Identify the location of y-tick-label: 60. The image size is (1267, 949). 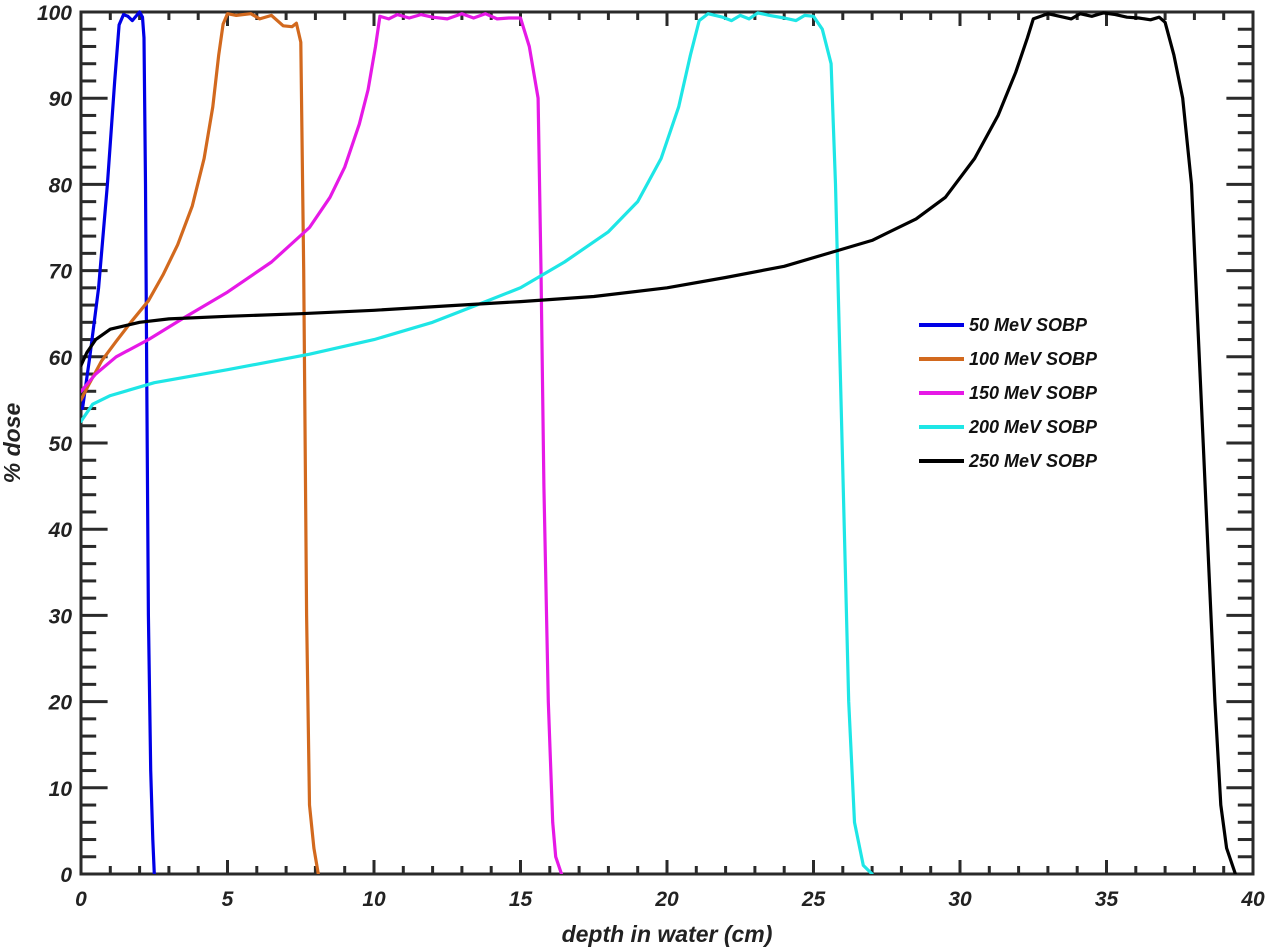
(61, 358).